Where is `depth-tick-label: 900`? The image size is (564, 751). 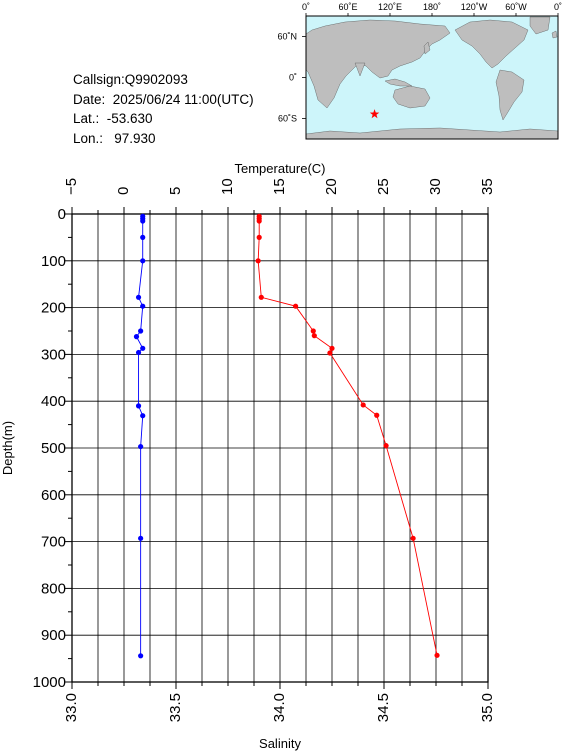 depth-tick-label: 900 is located at coordinates (53, 635).